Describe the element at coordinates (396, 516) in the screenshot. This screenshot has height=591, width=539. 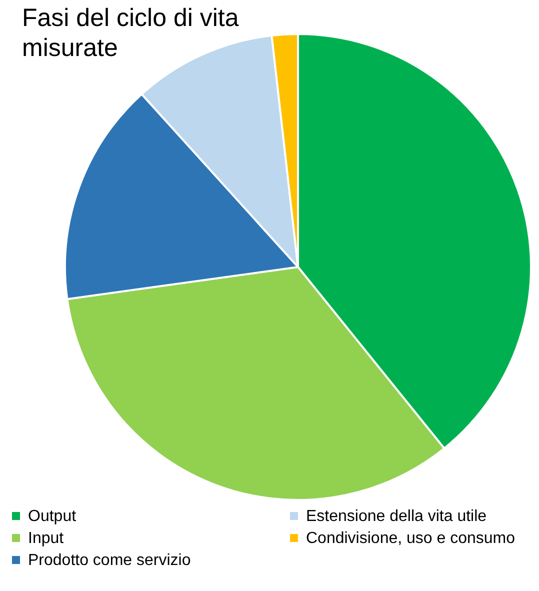
I see `legend-label: Estensione della vita utile` at that location.